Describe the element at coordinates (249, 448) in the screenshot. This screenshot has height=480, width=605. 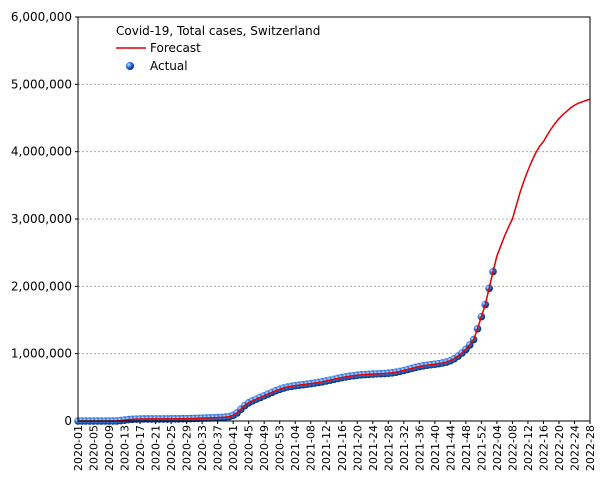
I see `x-tick-label: 2020-45` at that location.